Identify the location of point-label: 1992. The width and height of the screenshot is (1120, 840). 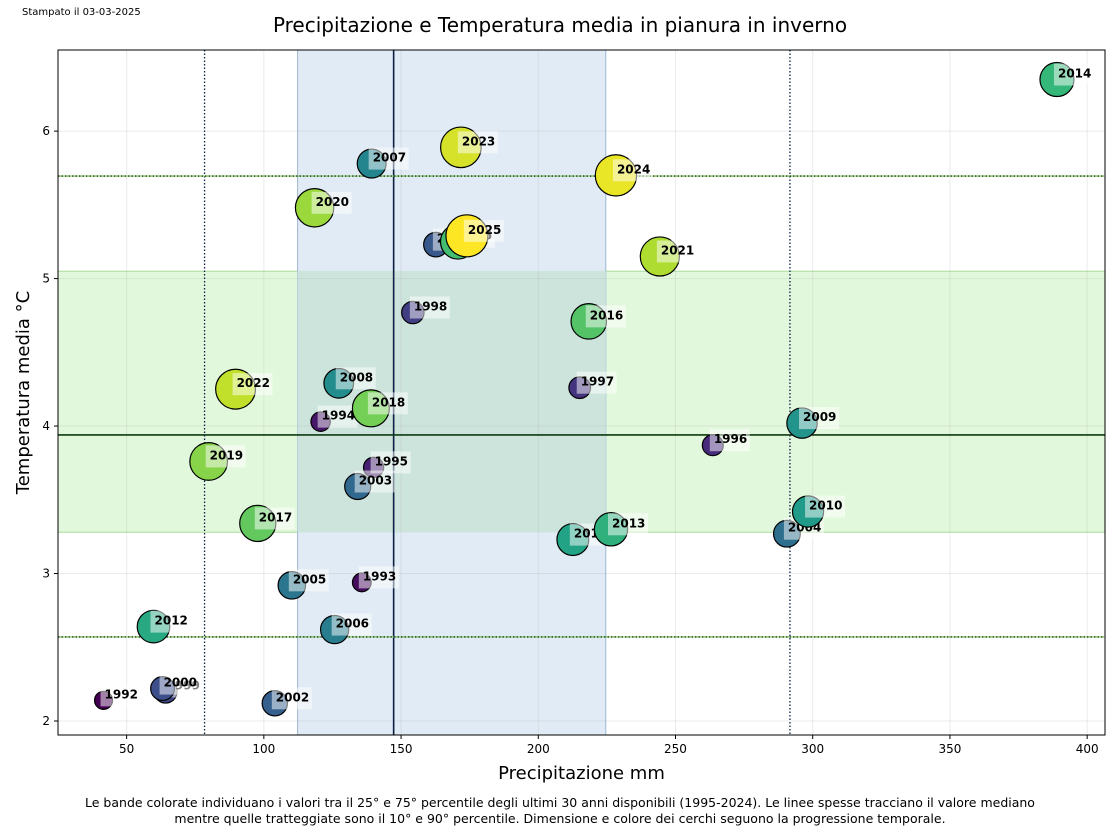
(121, 694).